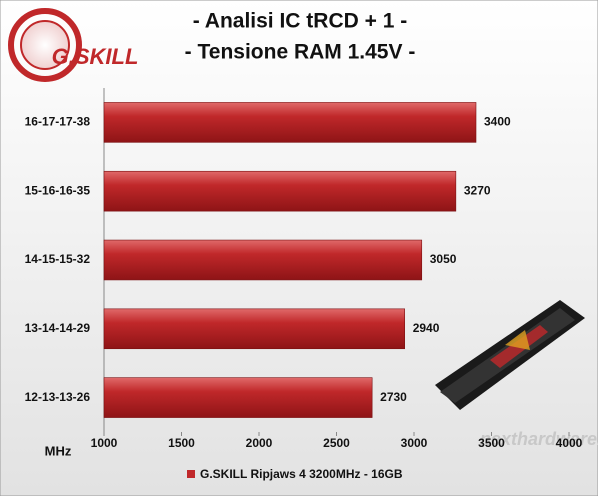  Describe the element at coordinates (300, 21) in the screenshot. I see `chart-title: - Analisi IC tRCD + 1 -` at that location.